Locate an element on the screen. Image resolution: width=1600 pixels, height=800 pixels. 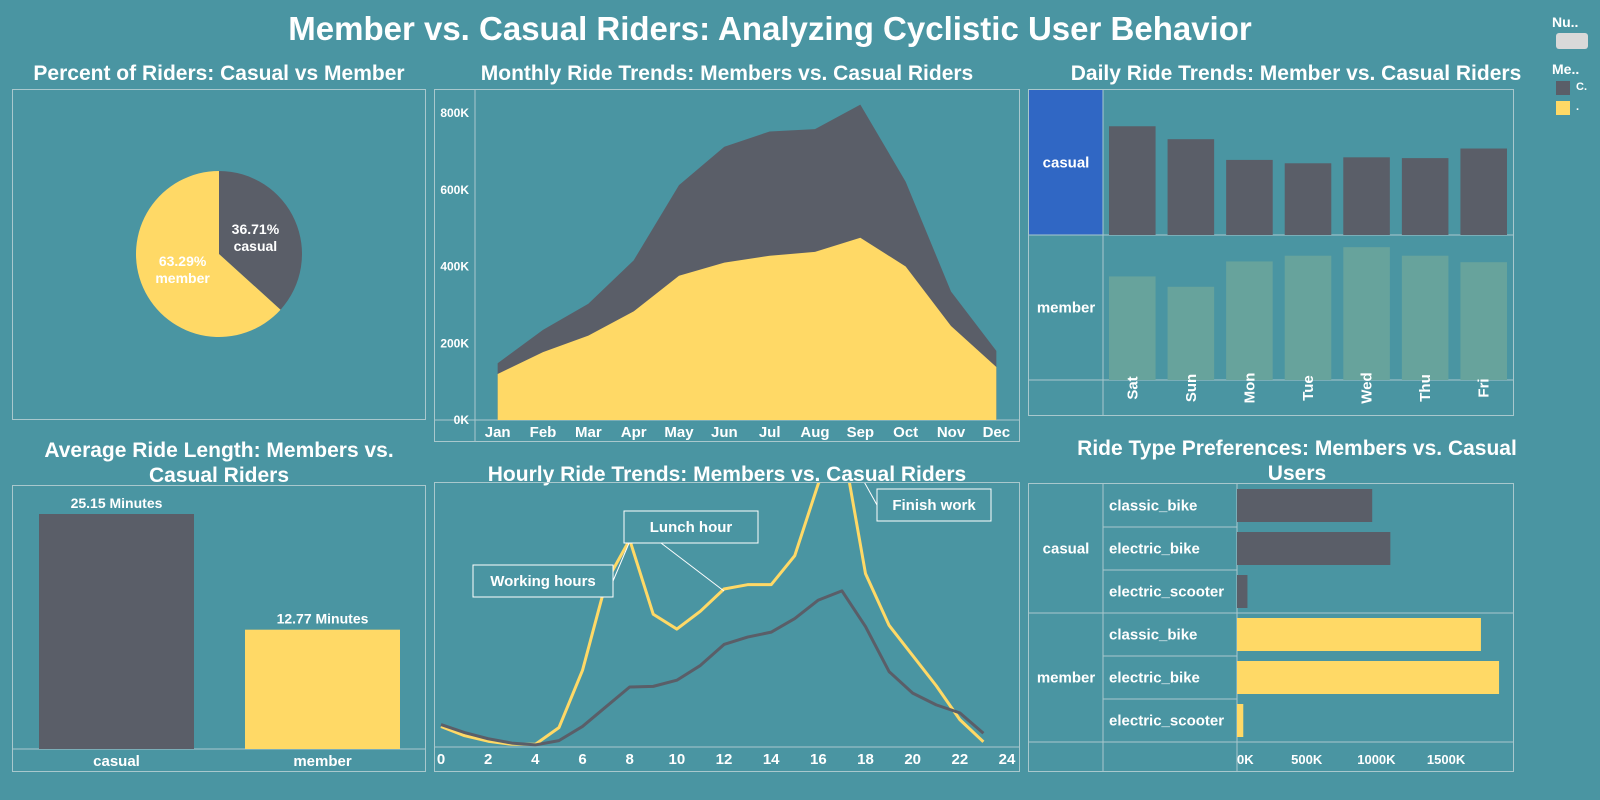
monthly-area-member is located at coordinates (747, 328).